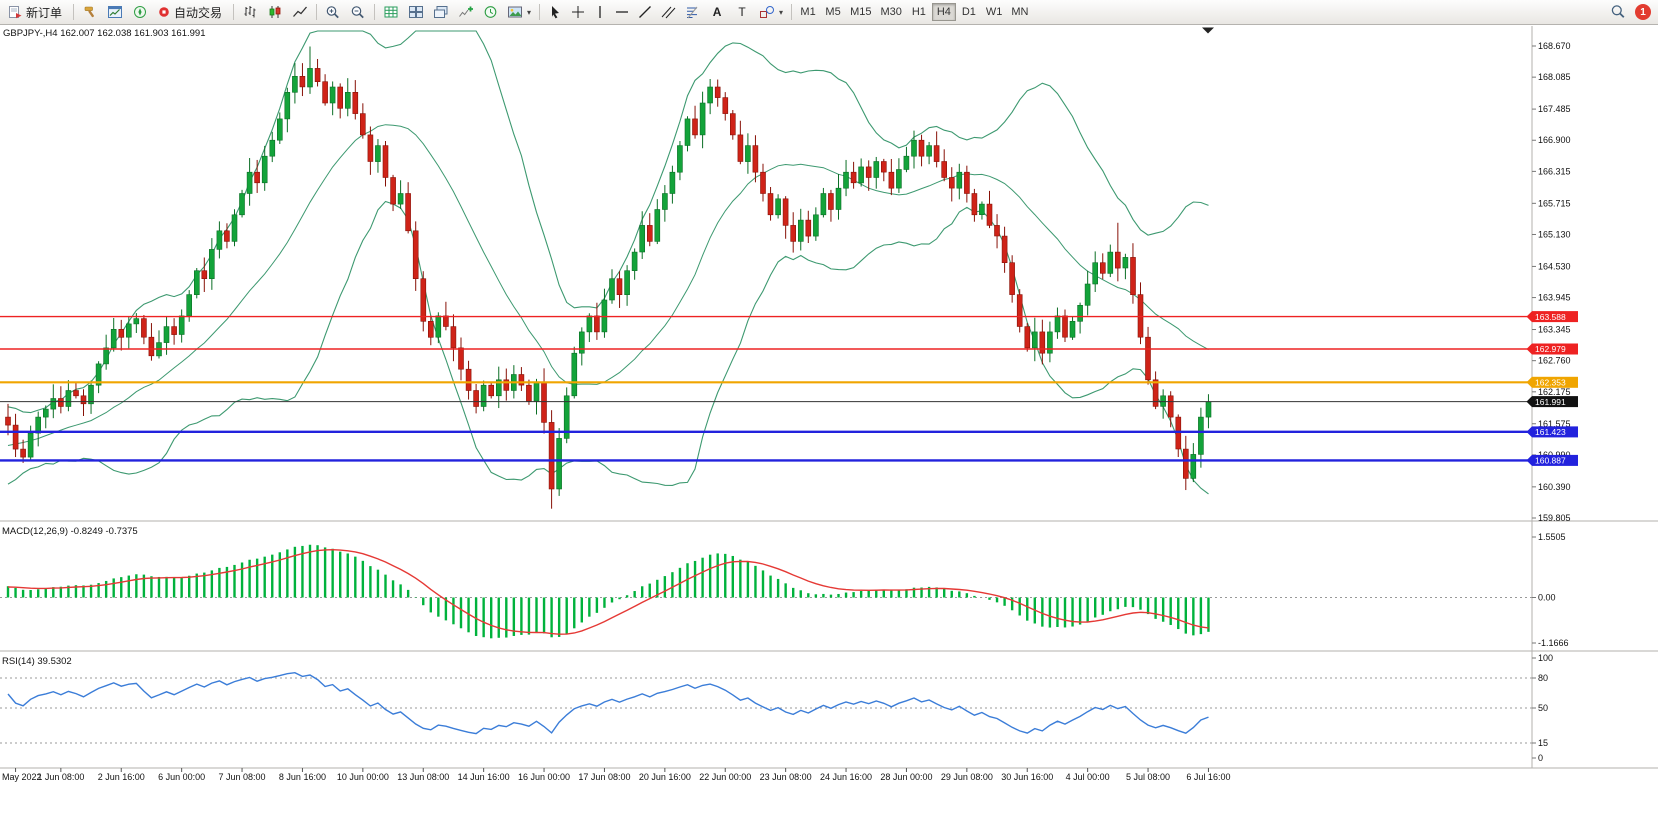 The height and width of the screenshot is (828, 1658). I want to click on metaeditor-button, so click(90, 12).